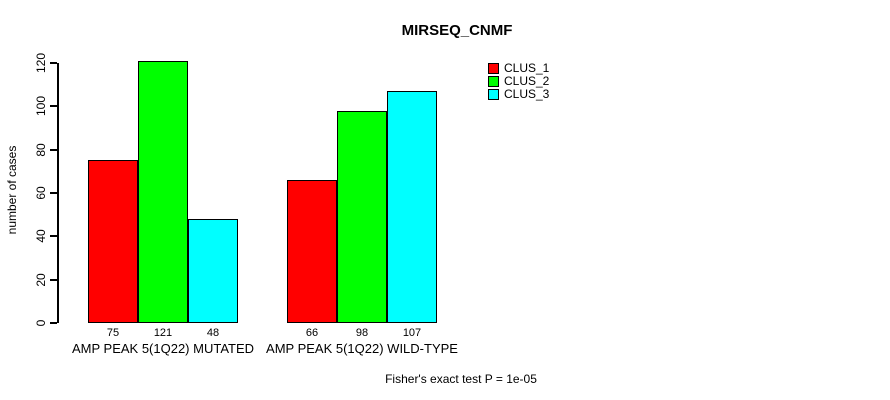  Describe the element at coordinates (527, 81) in the screenshot. I see `legend-label: CLUS_2` at that location.